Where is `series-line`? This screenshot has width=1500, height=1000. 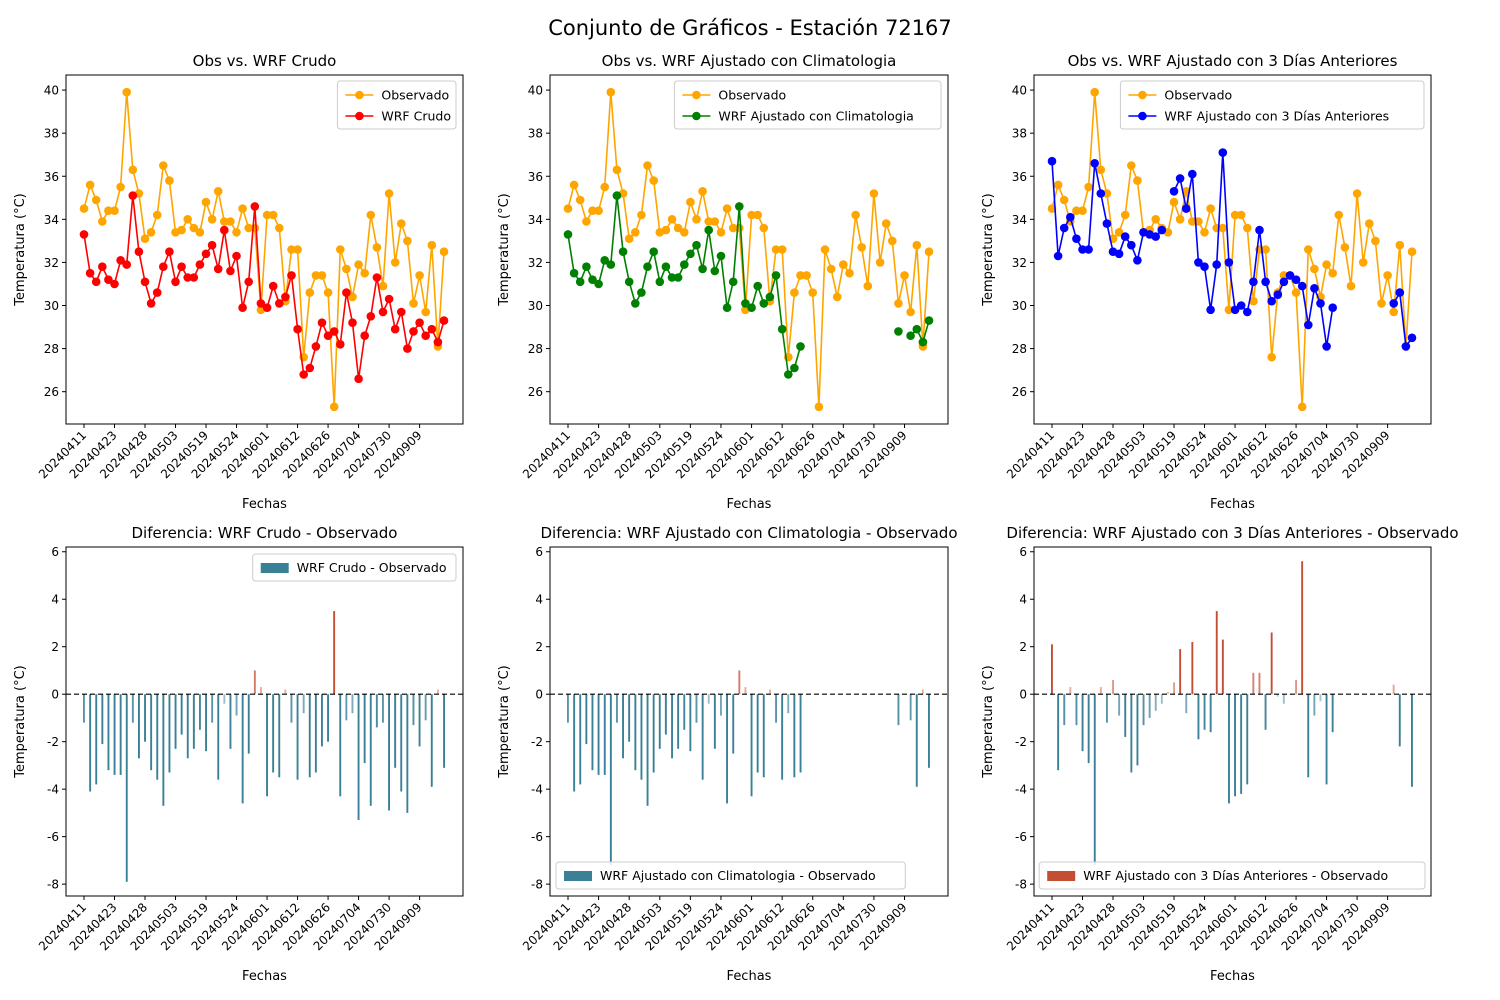
series-line is located at coordinates (1107, 212).